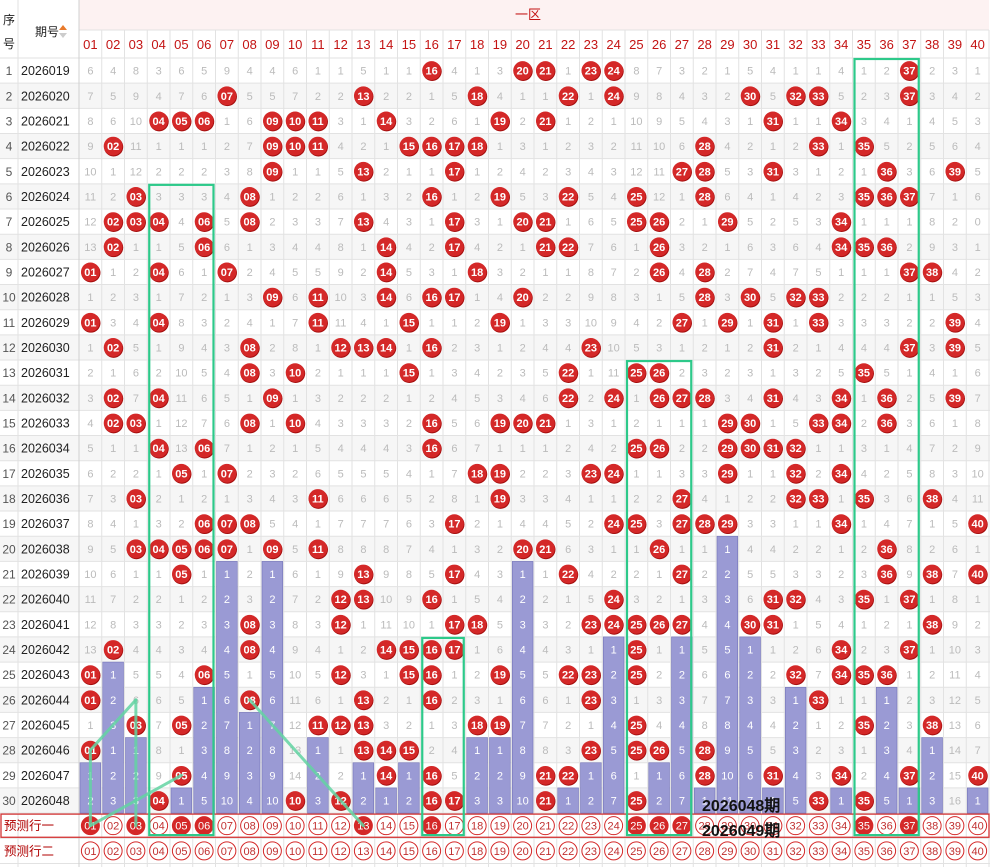 This screenshot has width=990, height=867. What do you see at coordinates (796, 827) in the screenshot?
I see `prediction-number: 32` at bounding box center [796, 827].